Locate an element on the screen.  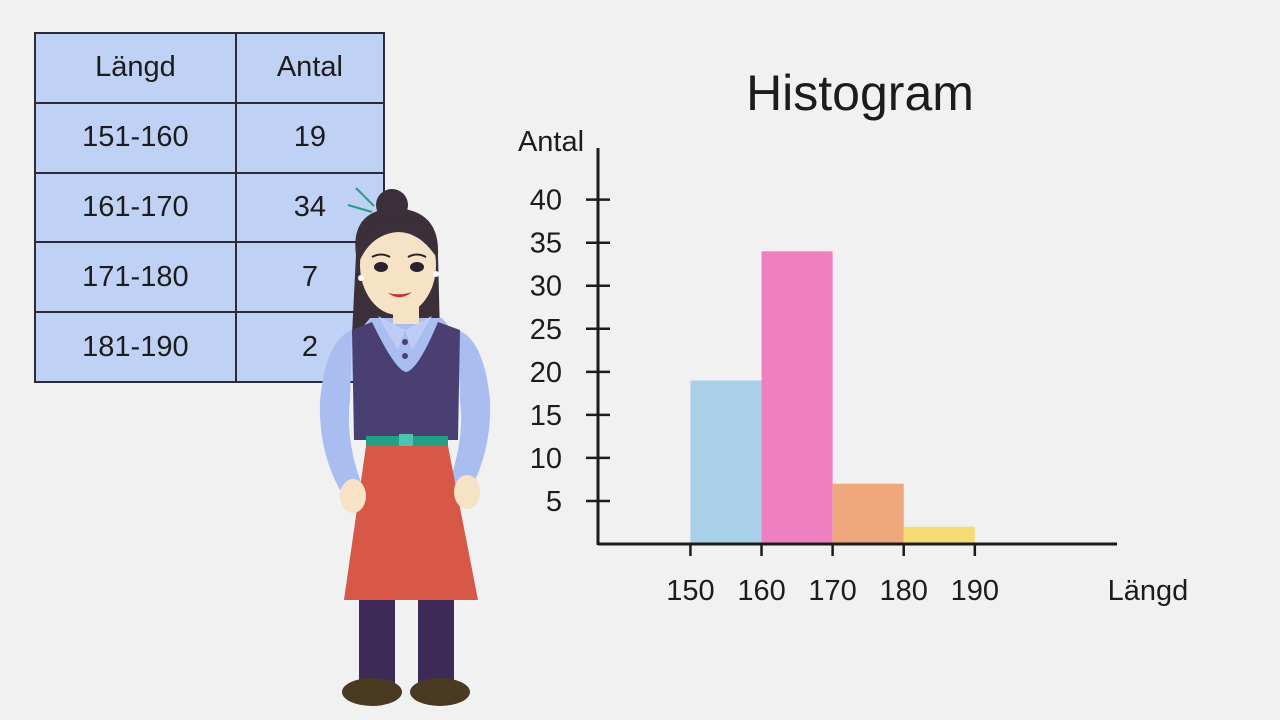
bars-group is located at coordinates (832, 397).